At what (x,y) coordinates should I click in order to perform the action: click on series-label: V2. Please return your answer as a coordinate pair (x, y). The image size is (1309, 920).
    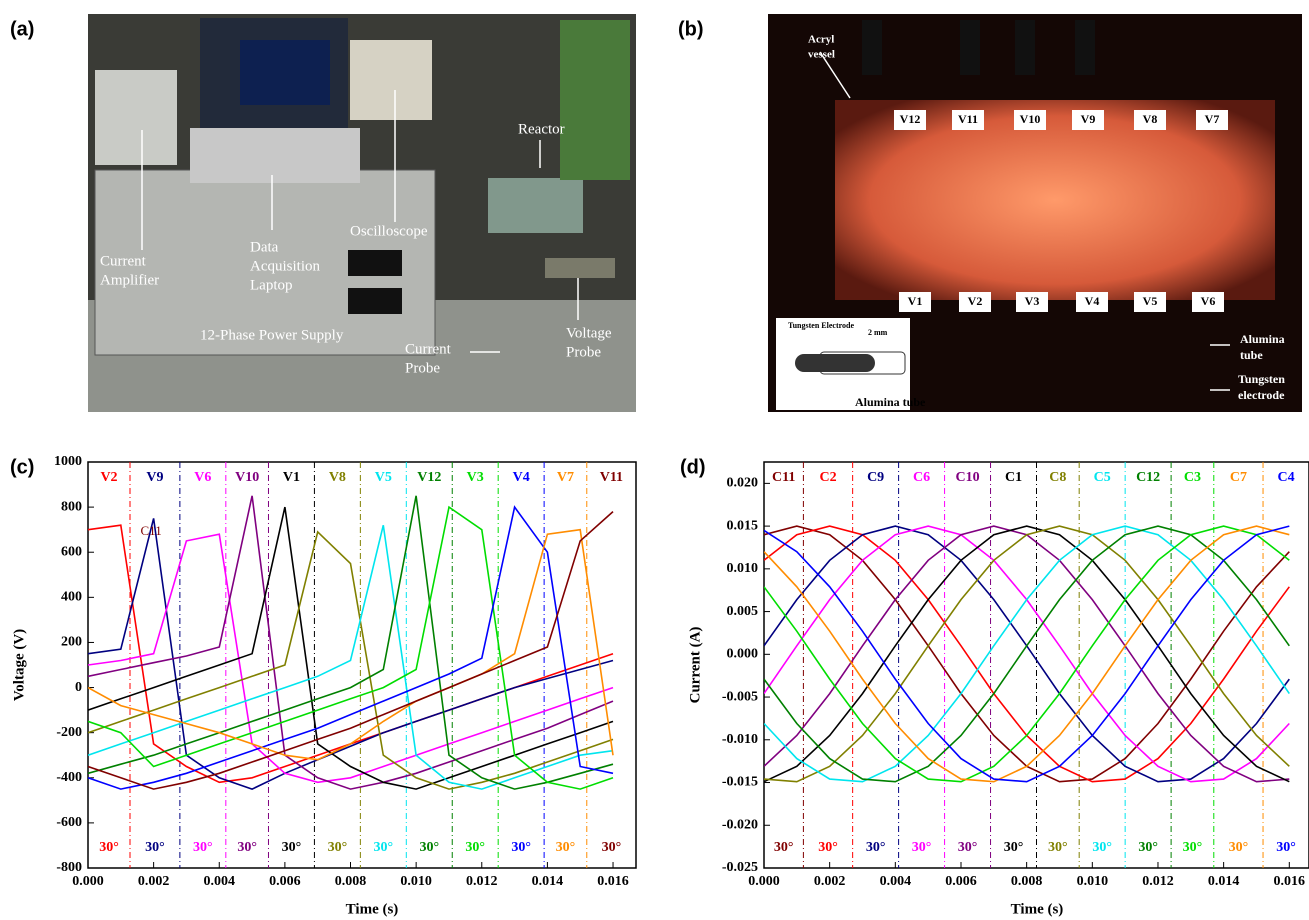
    Looking at the image, I should click on (108, 477).